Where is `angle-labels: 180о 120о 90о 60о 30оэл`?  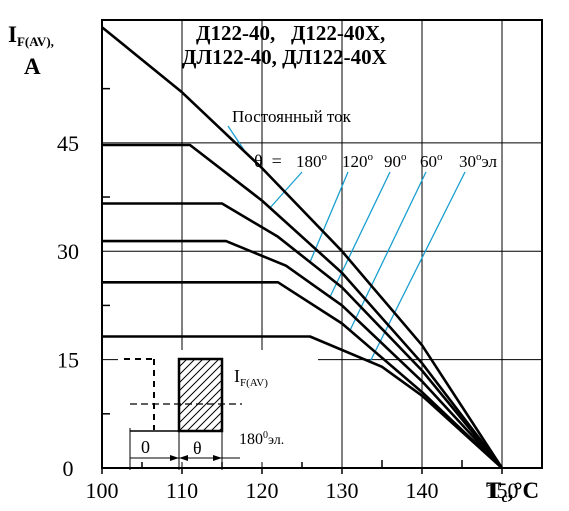
angle-labels: 180о 120о 90о 60о 30оэл is located at coordinates (396, 161).